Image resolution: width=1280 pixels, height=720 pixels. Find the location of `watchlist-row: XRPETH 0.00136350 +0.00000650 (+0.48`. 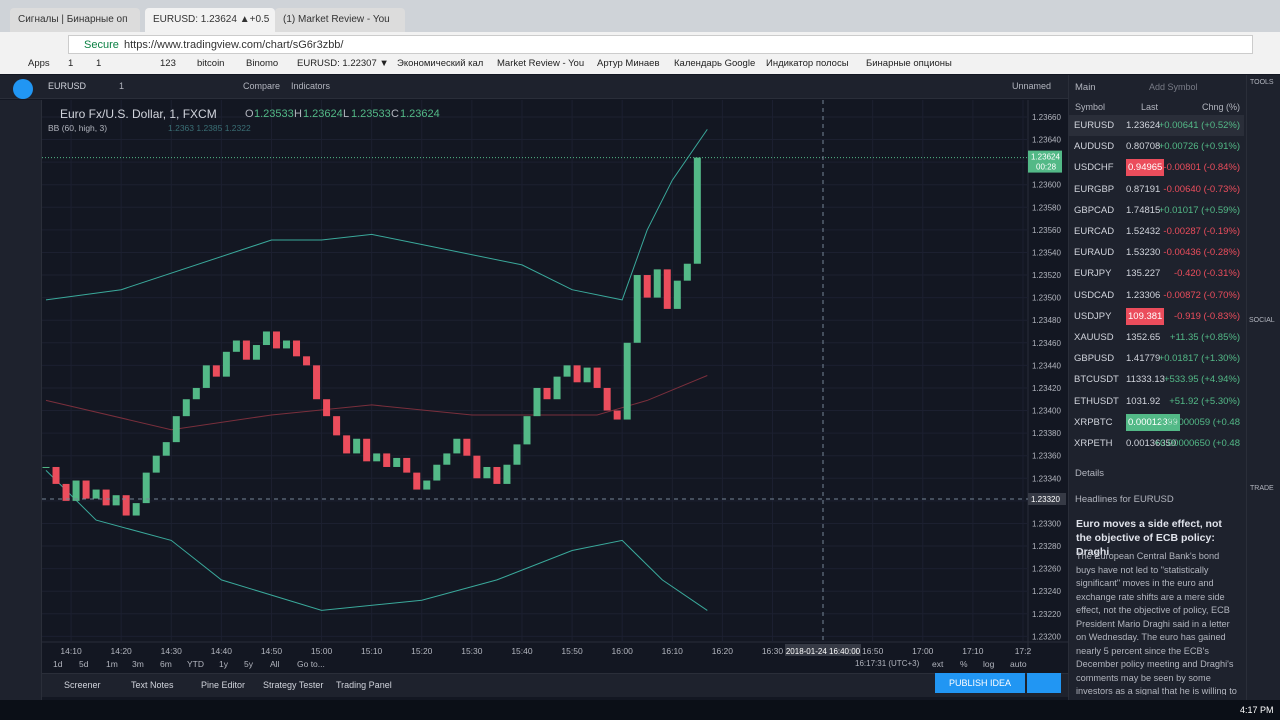

watchlist-row: XRPETH 0.00136350 +0.00000650 (+0.48 is located at coordinates (1156, 443).